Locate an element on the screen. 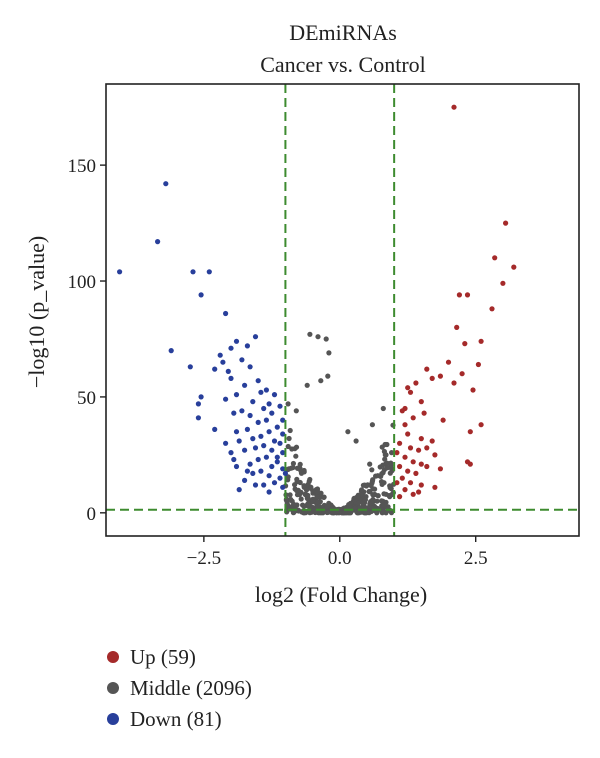 This screenshot has width=600, height=758. x-axis-label: log2 (Fold Change) is located at coordinates (341, 594).